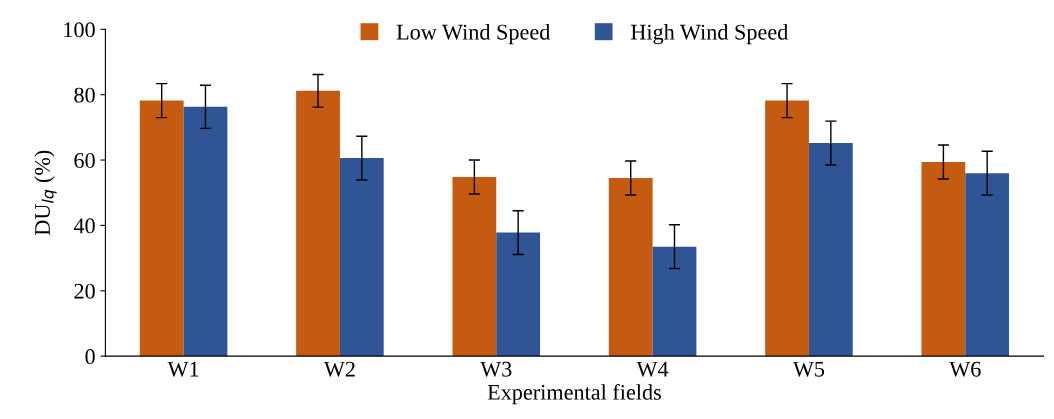 Image resolution: width=1054 pixels, height=419 pixels. What do you see at coordinates (709, 34) in the screenshot?
I see `legend-label: High Wind Speed` at bounding box center [709, 34].